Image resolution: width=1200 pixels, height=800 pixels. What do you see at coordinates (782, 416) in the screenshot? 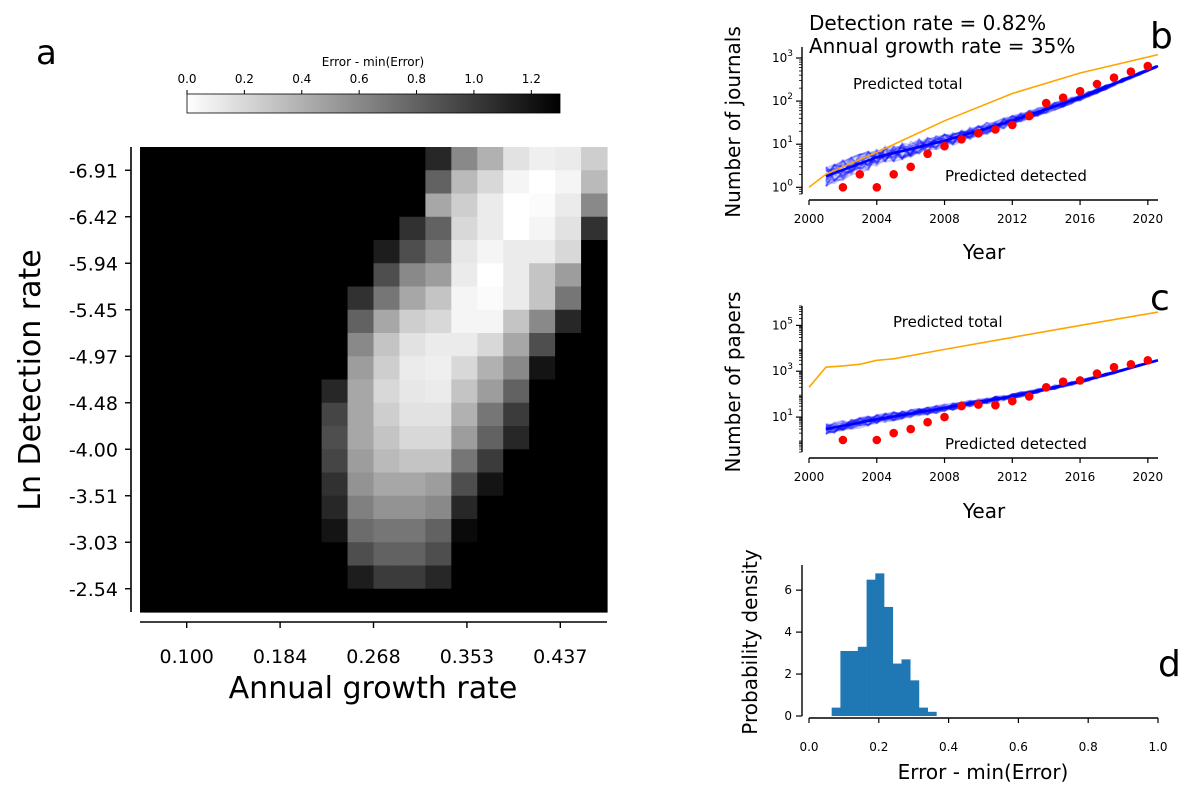
I see `ytick-label: 10¹` at bounding box center [782, 416].